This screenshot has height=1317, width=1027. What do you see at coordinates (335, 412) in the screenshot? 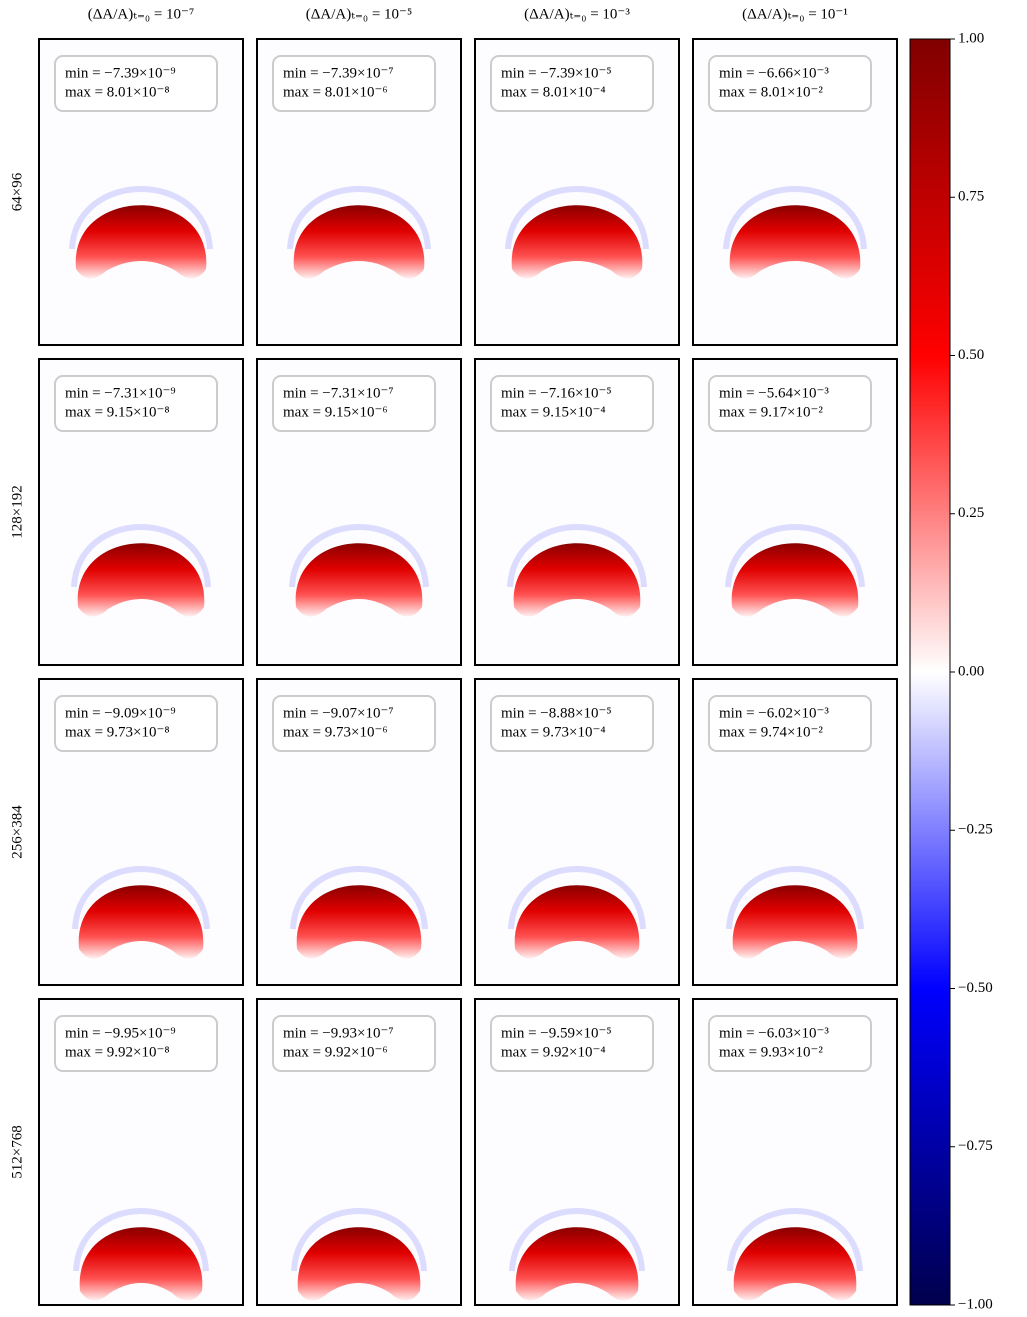
I see `max-label: max = 9.15×10⁻⁶` at bounding box center [335, 412].